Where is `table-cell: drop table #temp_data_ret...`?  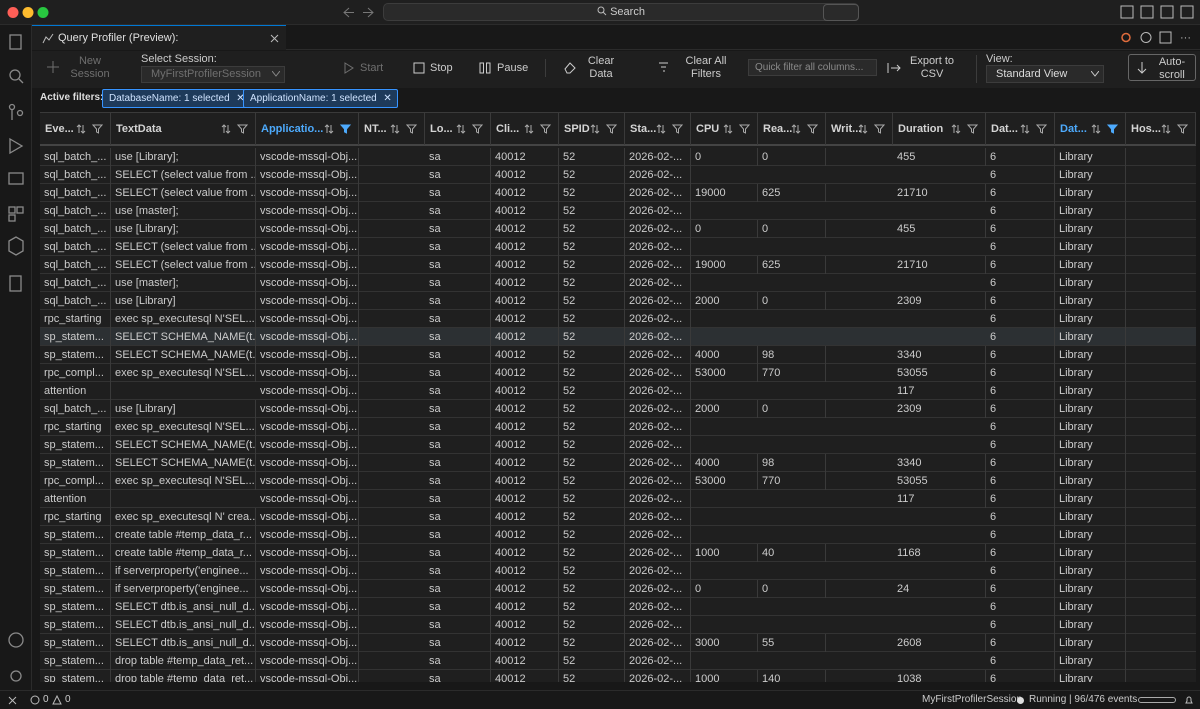
table-cell: drop table #temp_data_ret... is located at coordinates (183, 661).